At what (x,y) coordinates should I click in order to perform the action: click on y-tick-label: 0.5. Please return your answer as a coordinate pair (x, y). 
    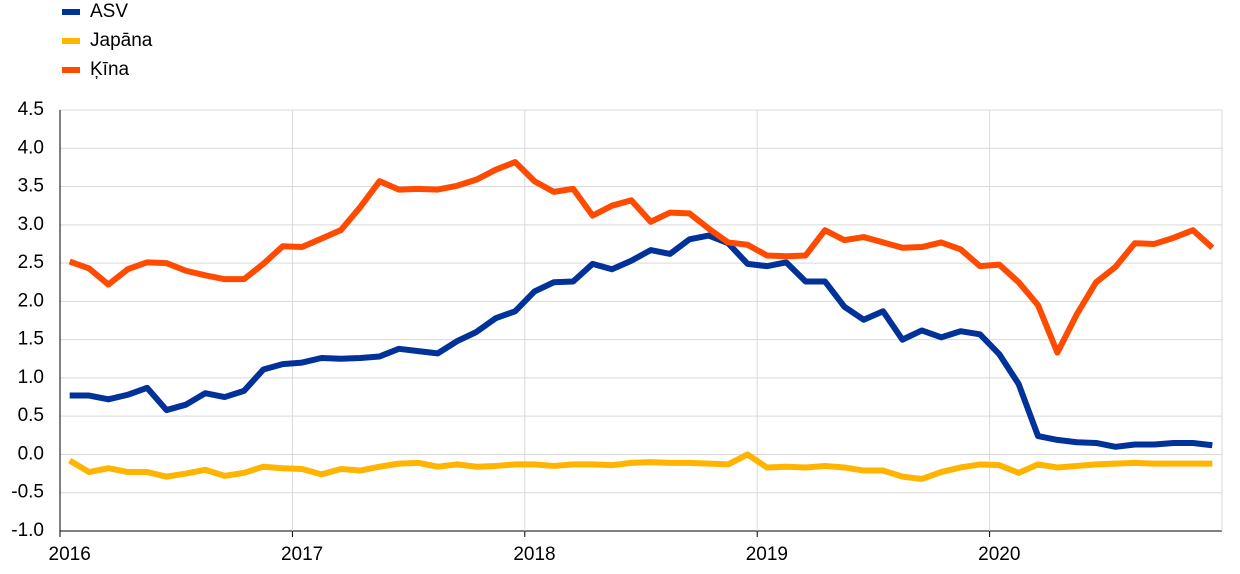
    Looking at the image, I should click on (31, 415).